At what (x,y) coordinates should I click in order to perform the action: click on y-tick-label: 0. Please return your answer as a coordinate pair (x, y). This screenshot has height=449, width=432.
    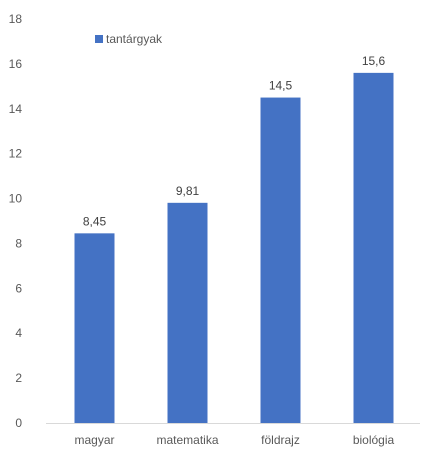
    Looking at the image, I should click on (18, 423).